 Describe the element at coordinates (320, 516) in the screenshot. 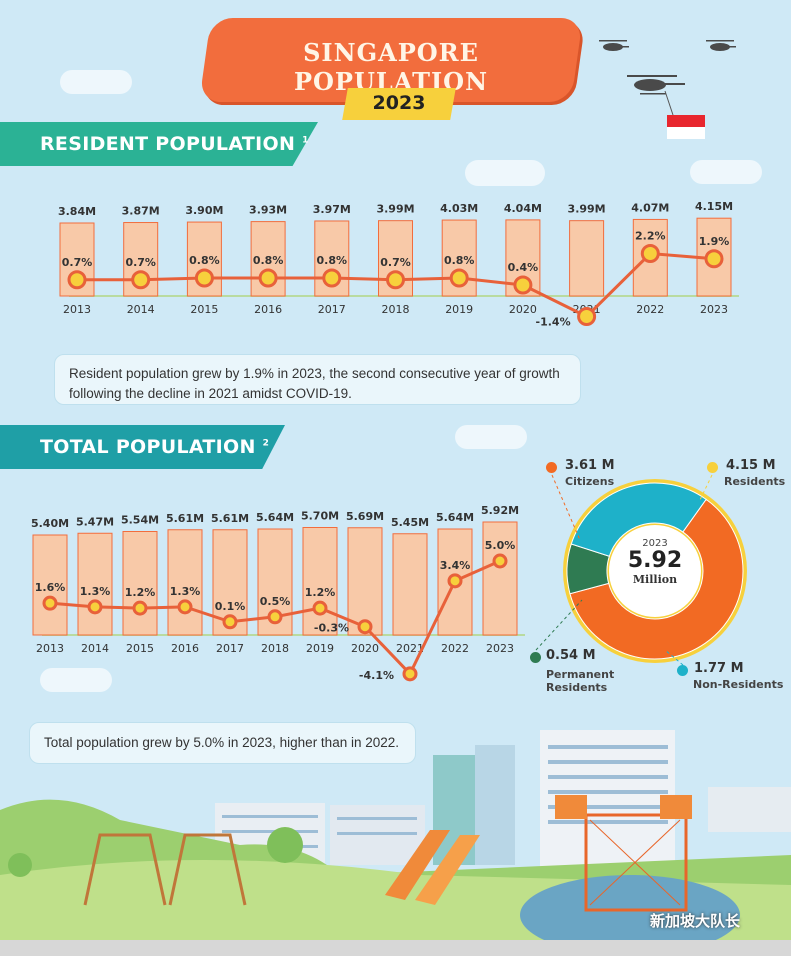

I see `bar-value-label: 5.70M` at that location.